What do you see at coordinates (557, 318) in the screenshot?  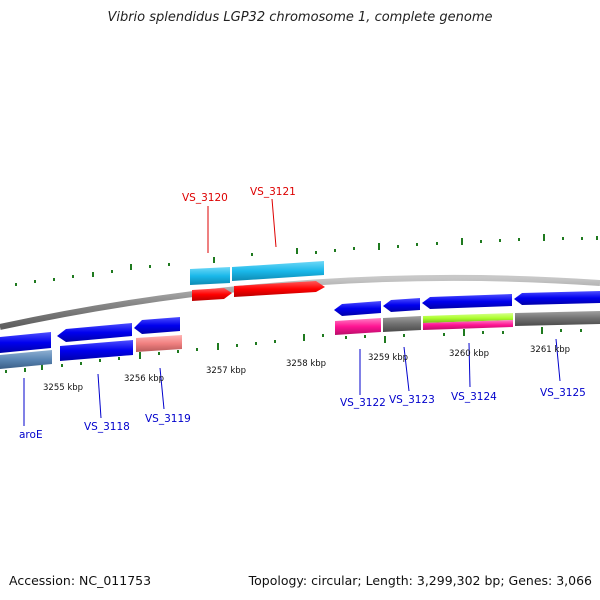 I see `feature-product-vs3125` at bounding box center [557, 318].